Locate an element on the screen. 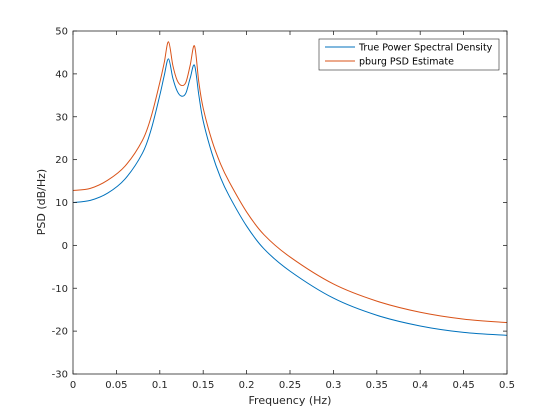 The height and width of the screenshot is (420, 560). x-tick-label: 0.25 is located at coordinates (290, 385).